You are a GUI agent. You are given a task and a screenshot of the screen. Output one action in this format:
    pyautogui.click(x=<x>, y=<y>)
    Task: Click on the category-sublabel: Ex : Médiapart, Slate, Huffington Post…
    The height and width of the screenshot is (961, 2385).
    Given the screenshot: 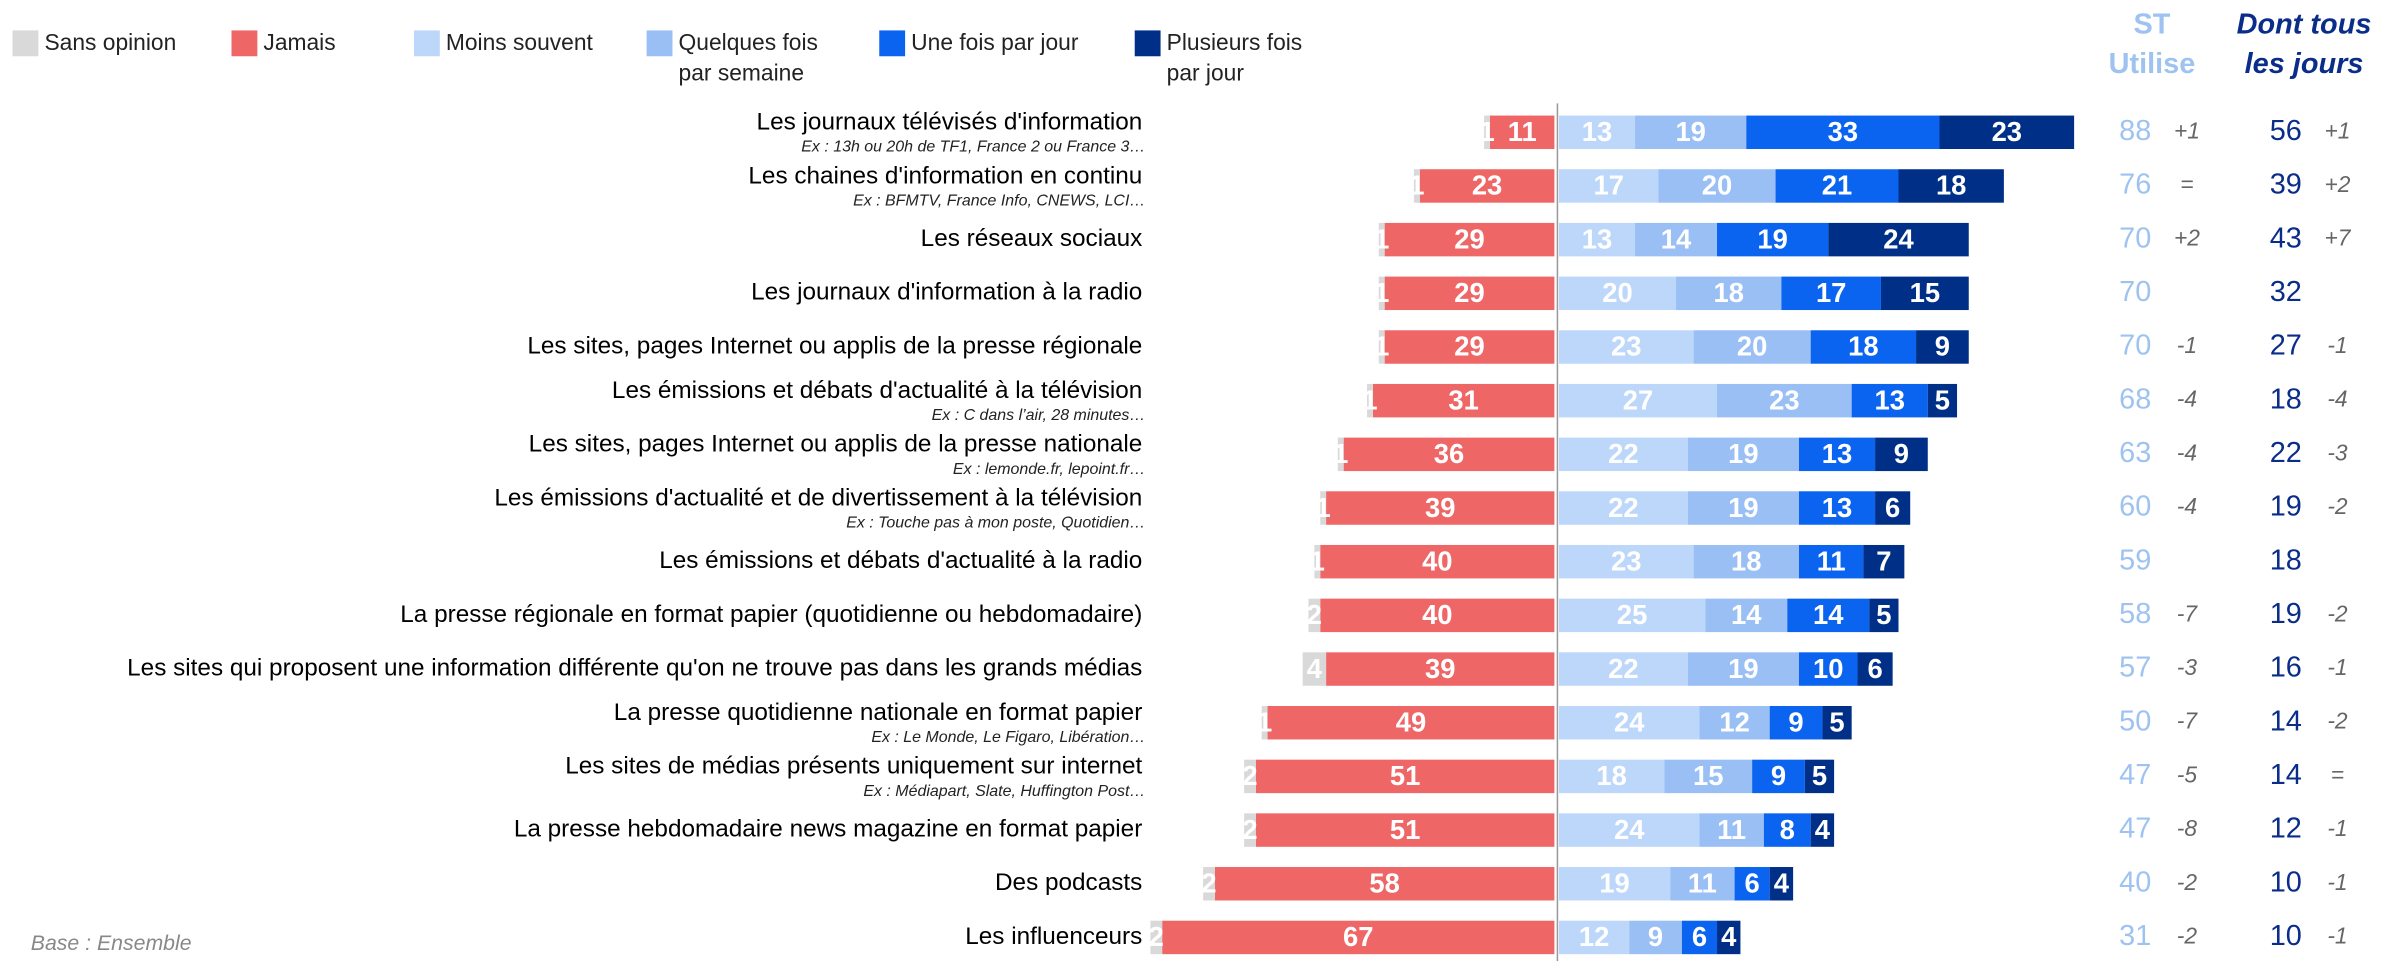 What is the action you would take?
    pyautogui.click(x=1004, y=791)
    